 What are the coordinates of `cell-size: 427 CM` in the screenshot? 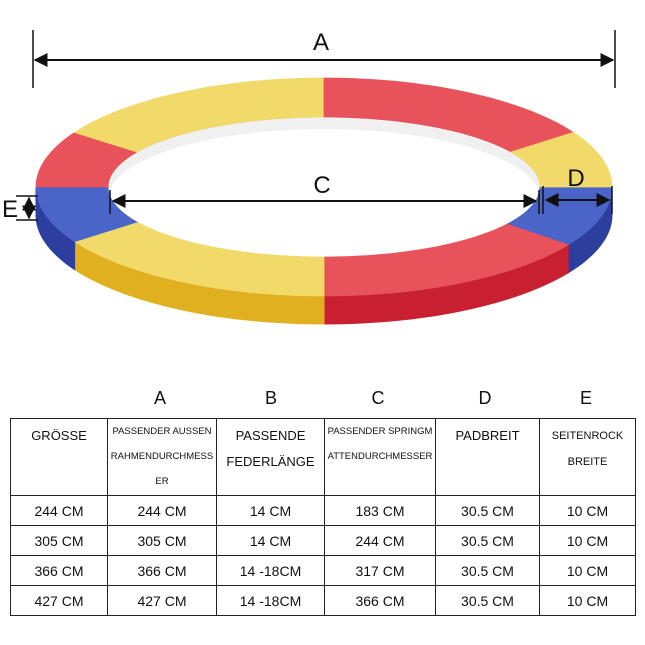 It's located at (59, 600).